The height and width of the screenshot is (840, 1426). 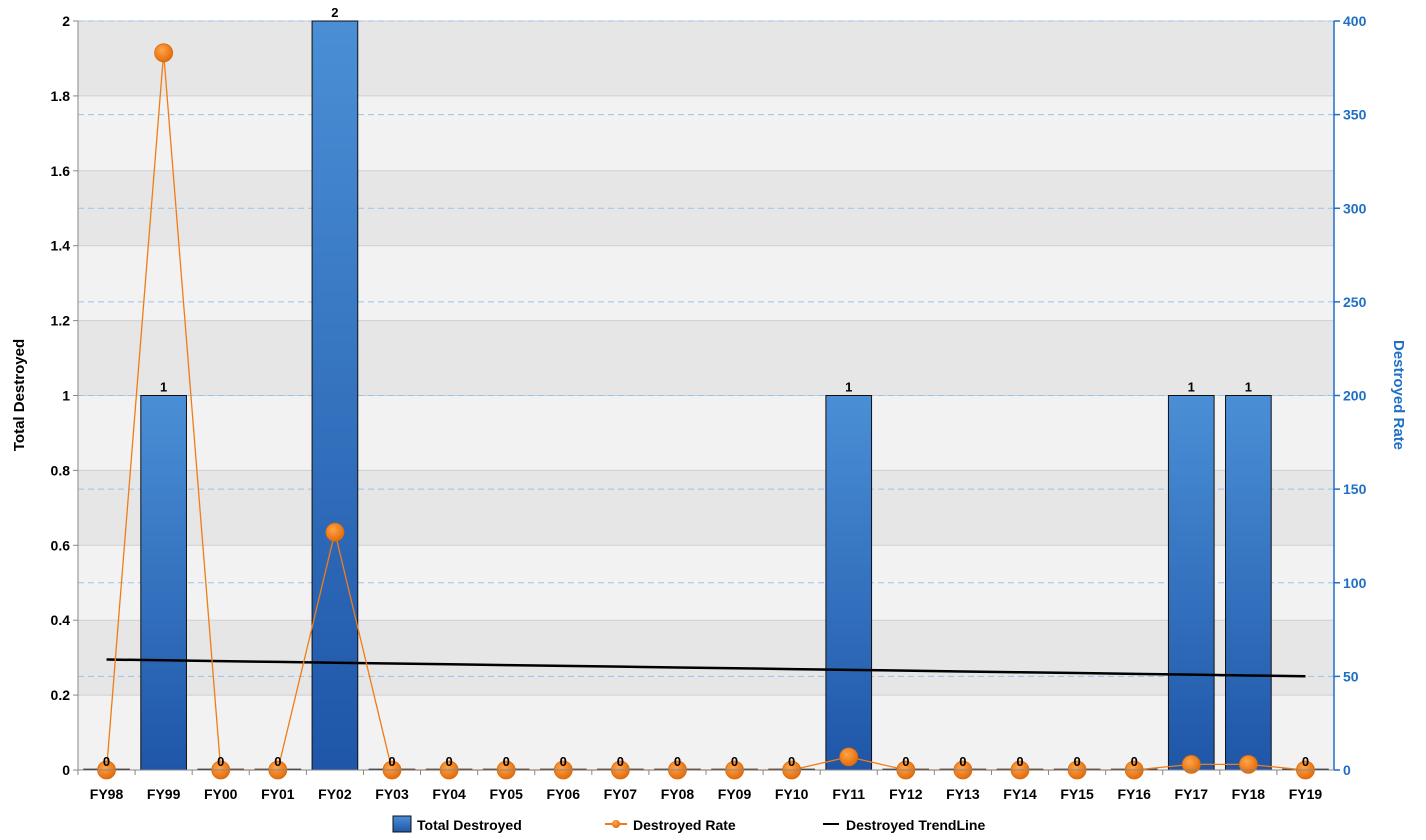 What do you see at coordinates (1355, 208) in the screenshot?
I see `y2-tick-label: 300` at bounding box center [1355, 208].